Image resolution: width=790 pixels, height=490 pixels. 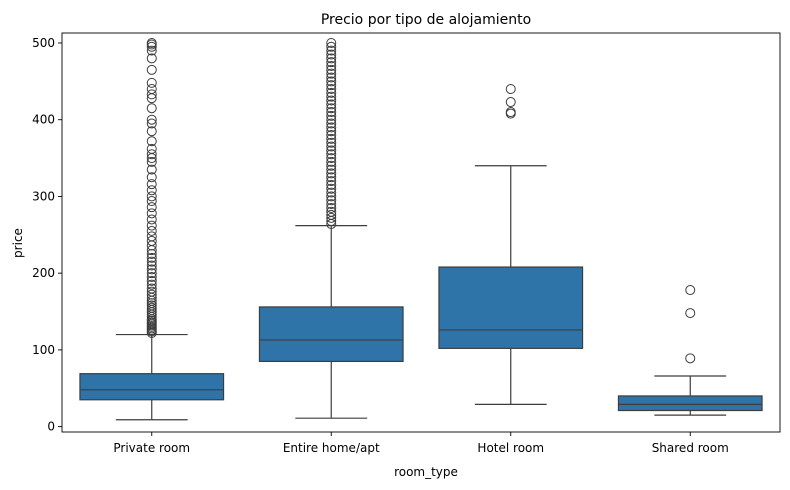 I want to click on x-tick-label: Shared room, so click(x=690, y=448).